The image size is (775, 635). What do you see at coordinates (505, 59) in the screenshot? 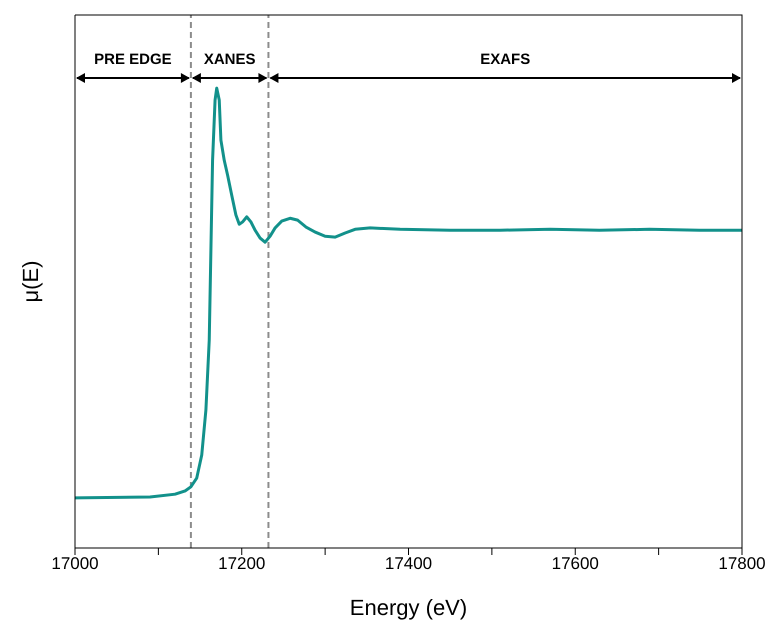
I see `text: EXAFS` at bounding box center [505, 59].